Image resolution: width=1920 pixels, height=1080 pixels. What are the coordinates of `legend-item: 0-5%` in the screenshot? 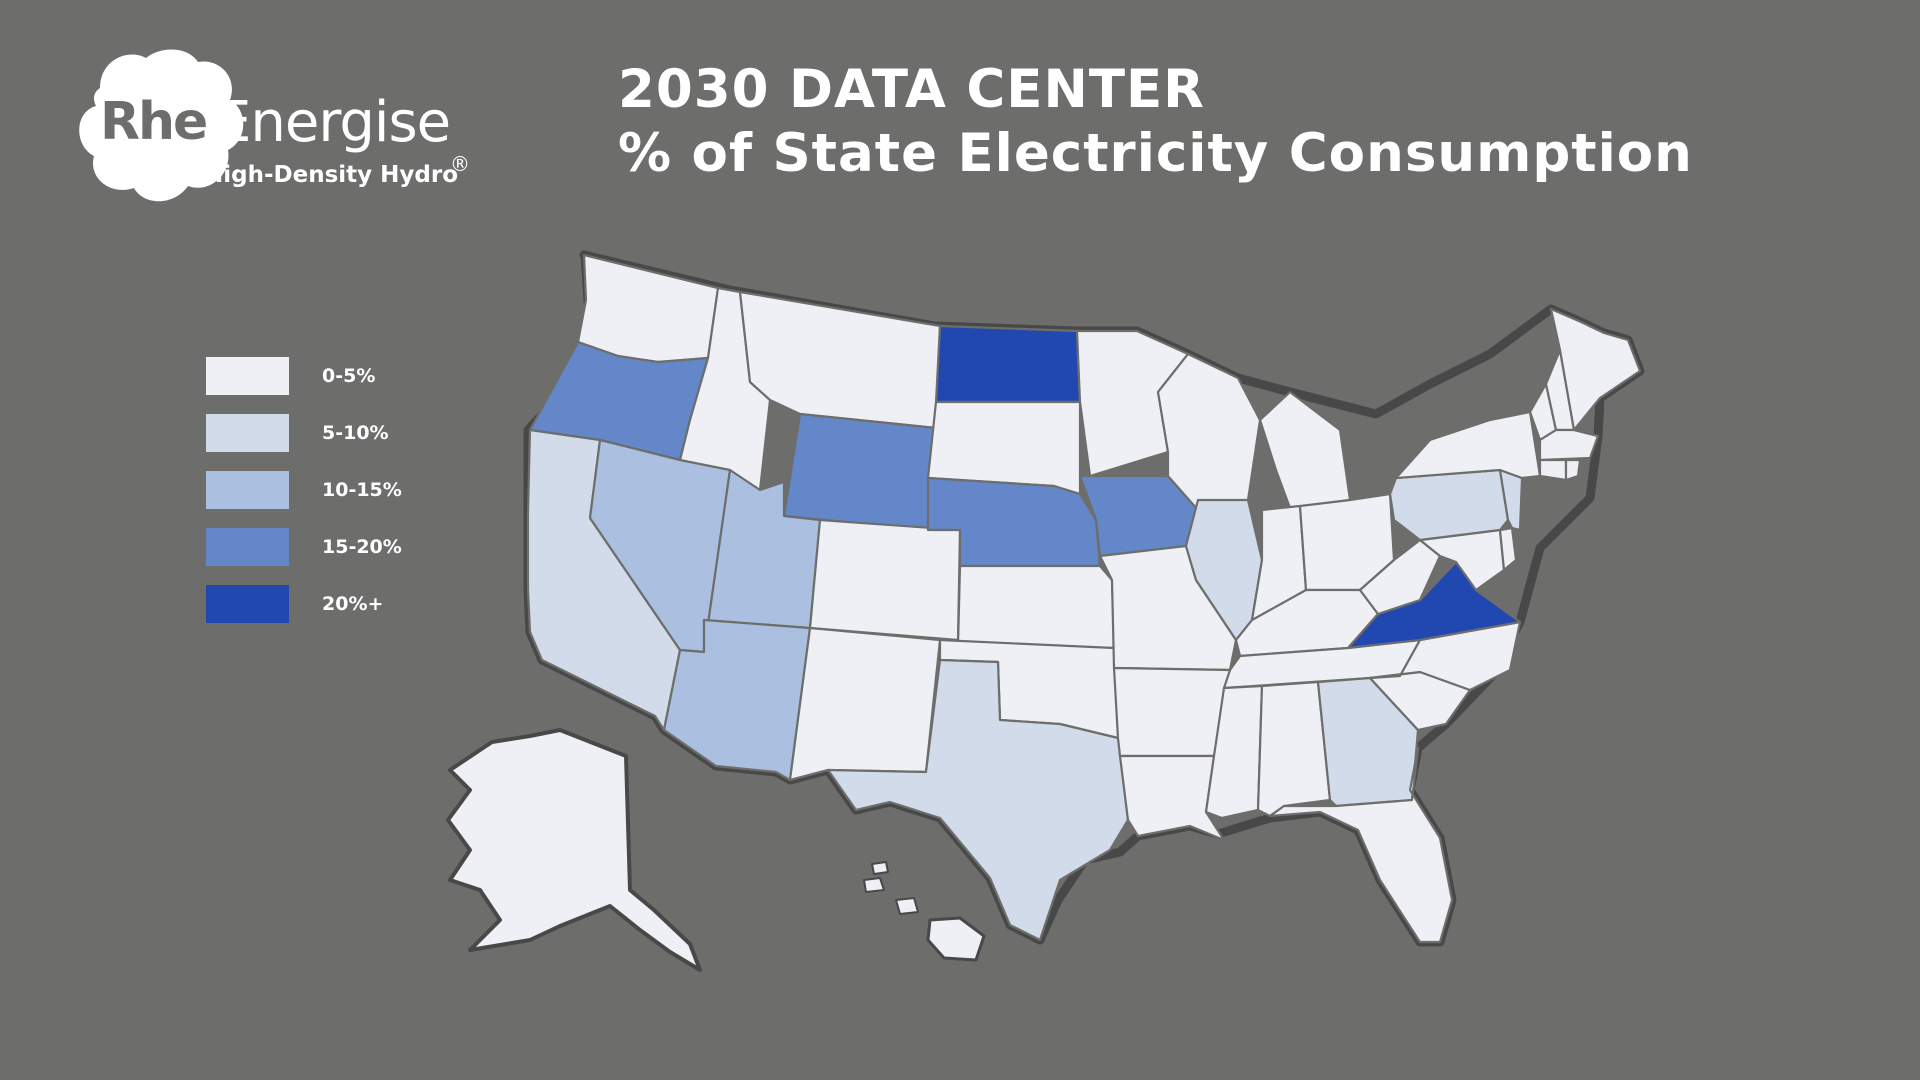 It's located at (326, 385).